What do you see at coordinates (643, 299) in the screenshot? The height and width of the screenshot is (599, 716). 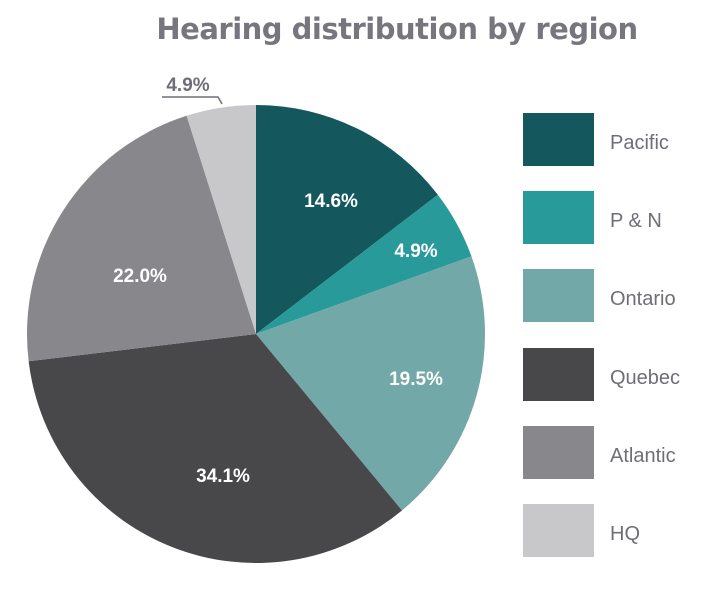 I see `legend-label: Ontario` at bounding box center [643, 299].